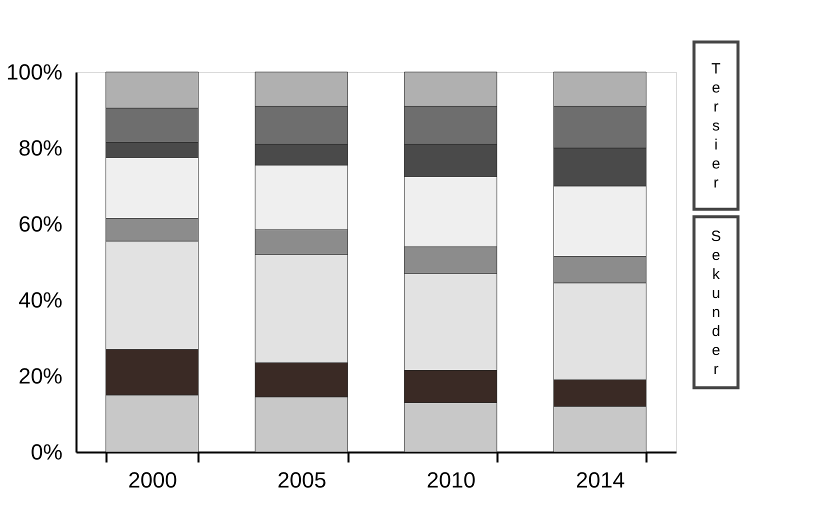  Describe the element at coordinates (40, 224) in the screenshot. I see `y-tick-label: 60%` at that location.